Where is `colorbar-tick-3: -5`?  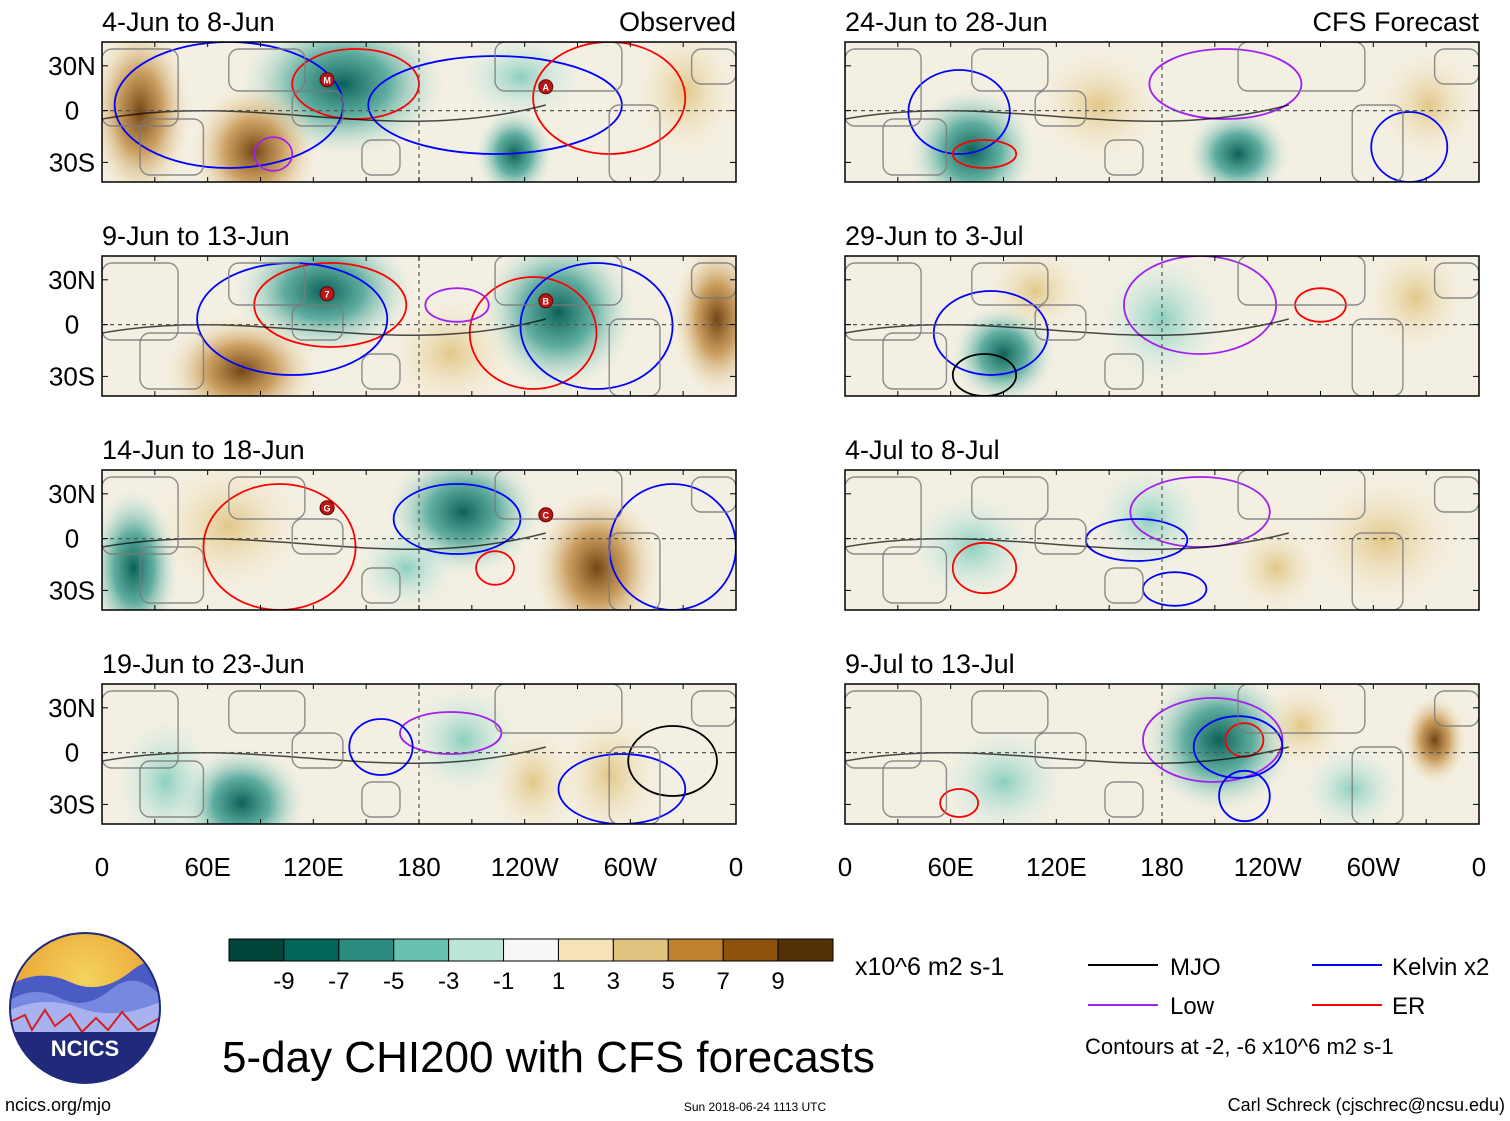
colorbar-tick-3: -5 is located at coordinates (393, 981).